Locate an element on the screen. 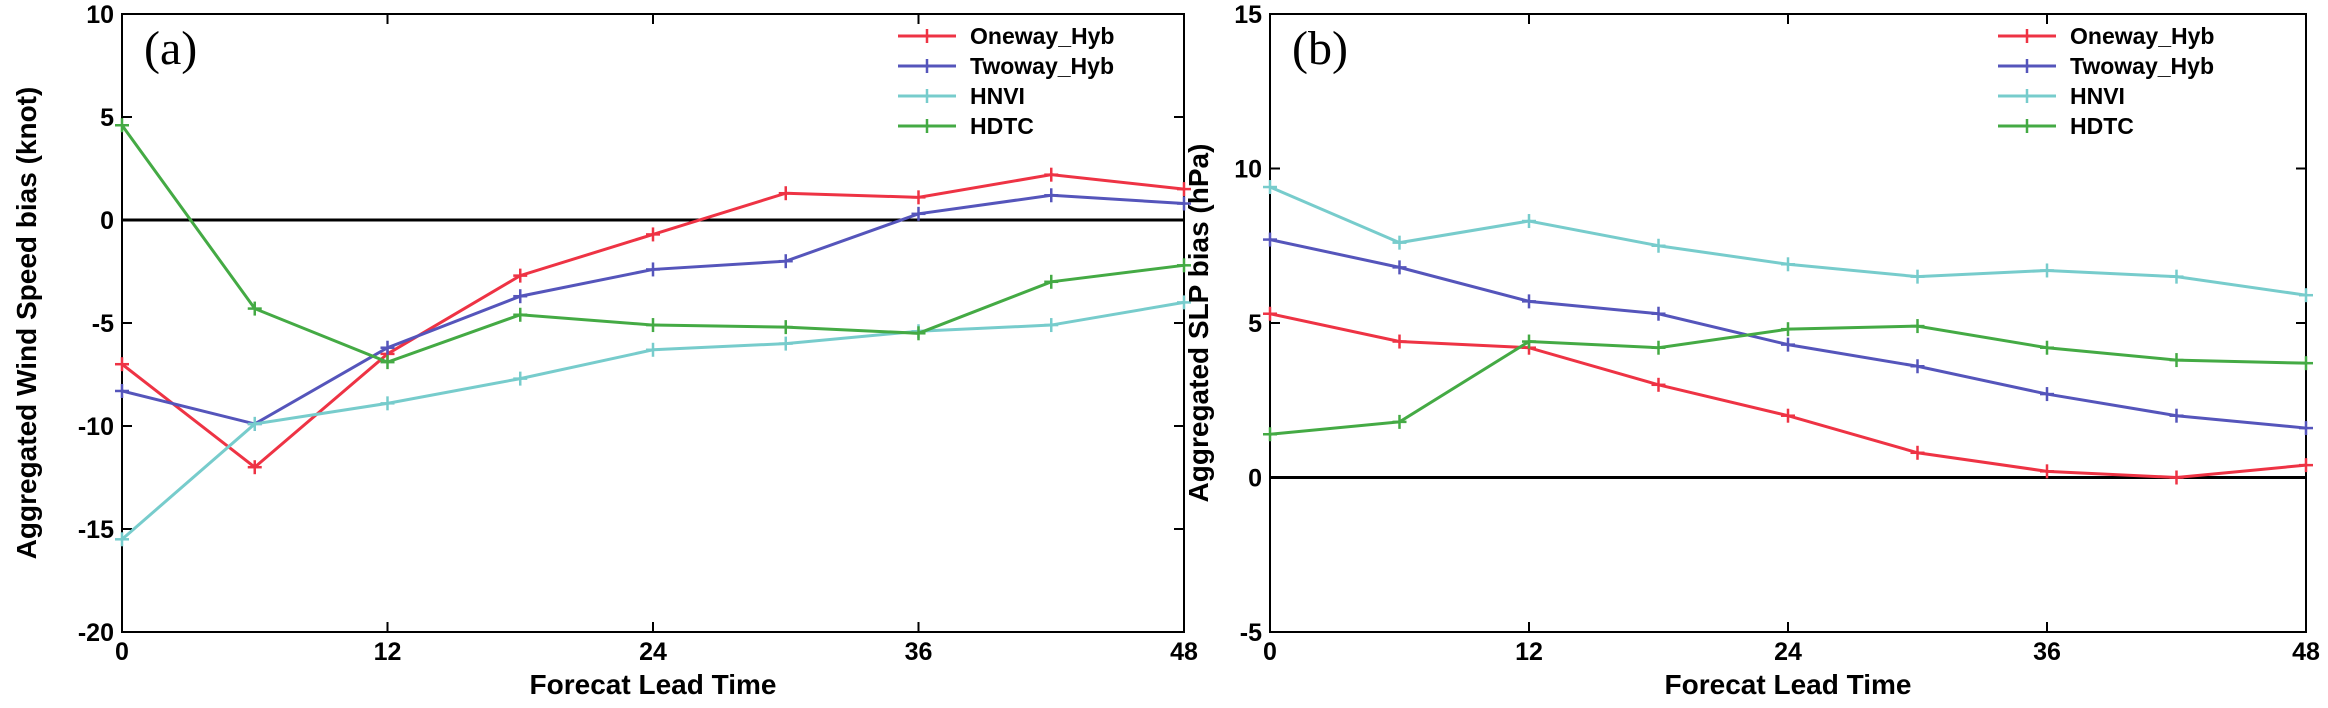 The height and width of the screenshot is (708, 2328). legend-label: HDTC is located at coordinates (1002, 126).